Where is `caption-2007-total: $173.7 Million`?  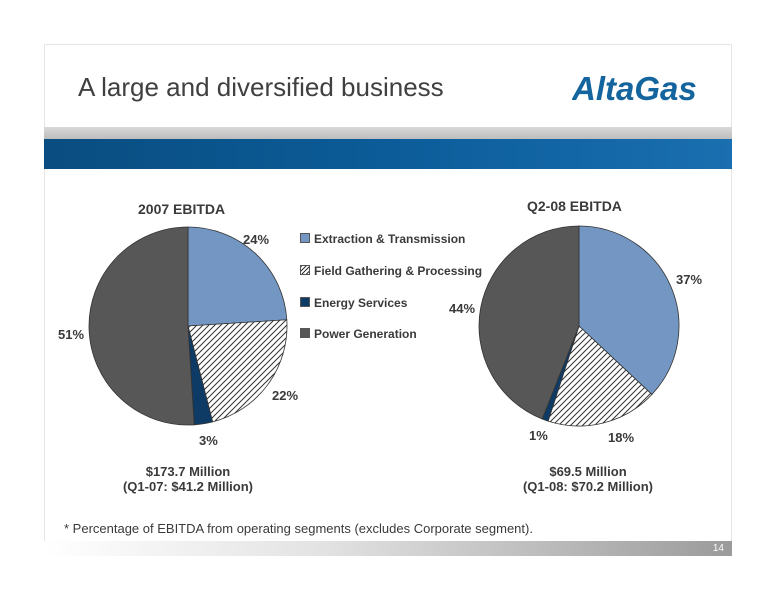
caption-2007-total: $173.7 Million is located at coordinates (188, 471).